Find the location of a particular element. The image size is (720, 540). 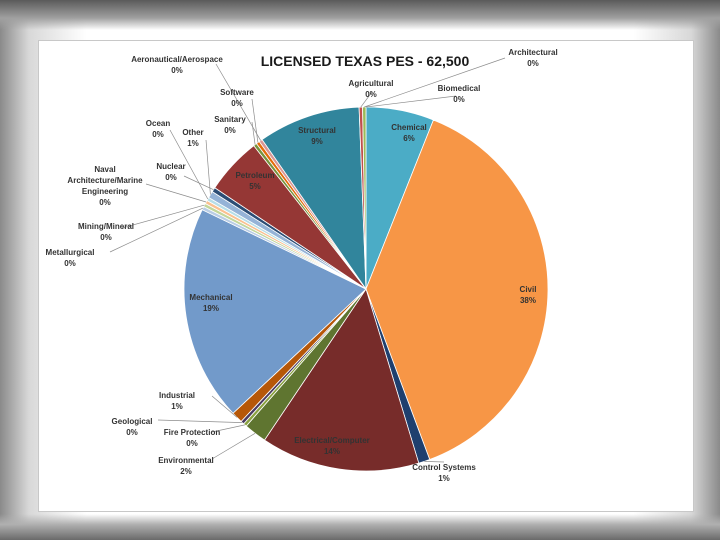

slice-label-mining-mineral: Mining/Mineral 0% is located at coordinates (106, 232).